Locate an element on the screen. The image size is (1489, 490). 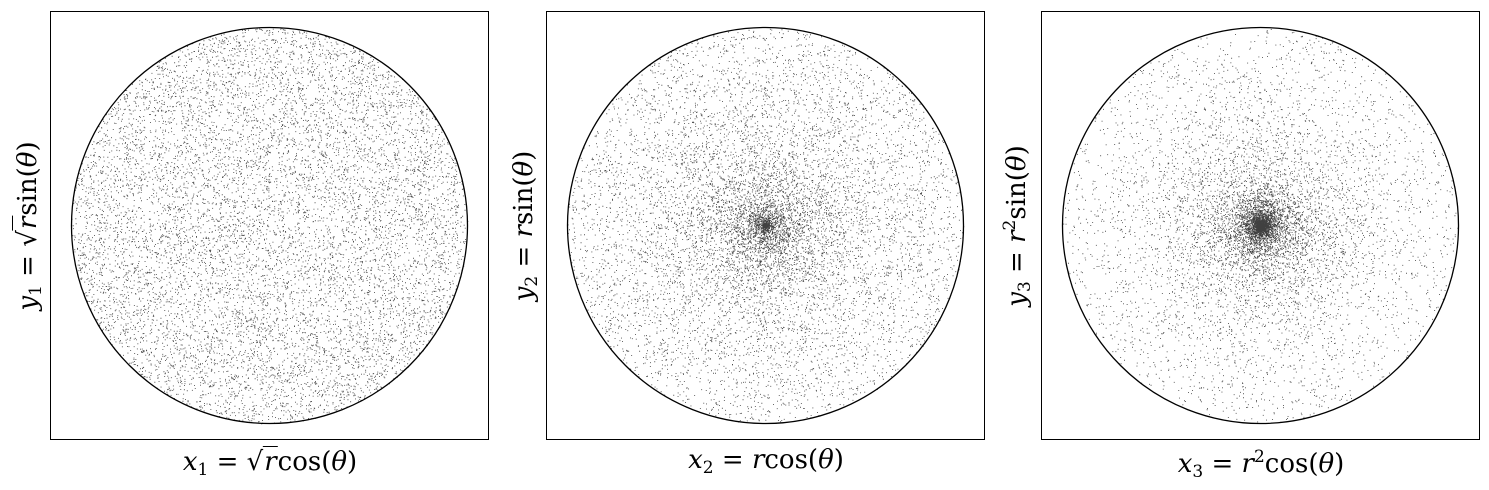
y-label-3-text: y3 = r2sin(θ) is located at coordinates (1017, 226).